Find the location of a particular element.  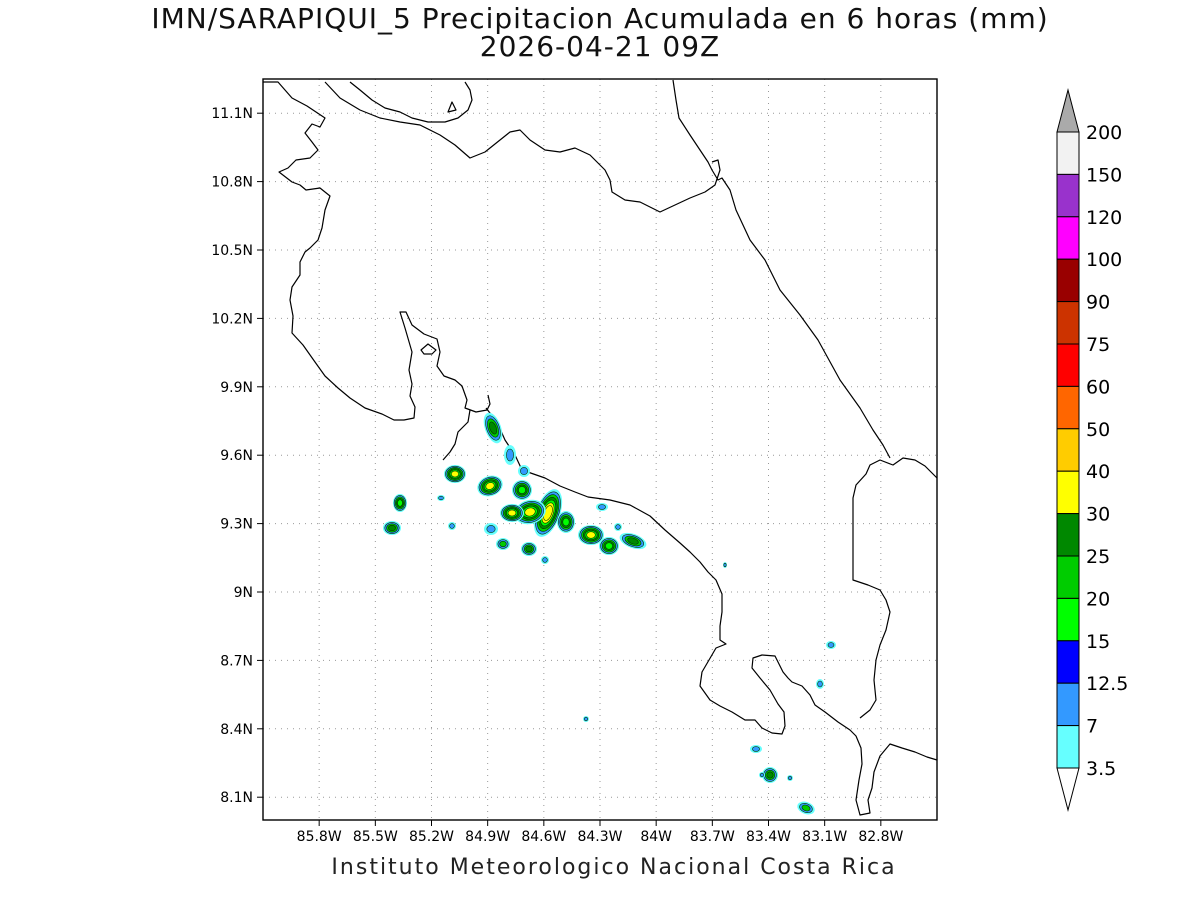

coastline-caribbean-north is located at coordinates (781, 269).